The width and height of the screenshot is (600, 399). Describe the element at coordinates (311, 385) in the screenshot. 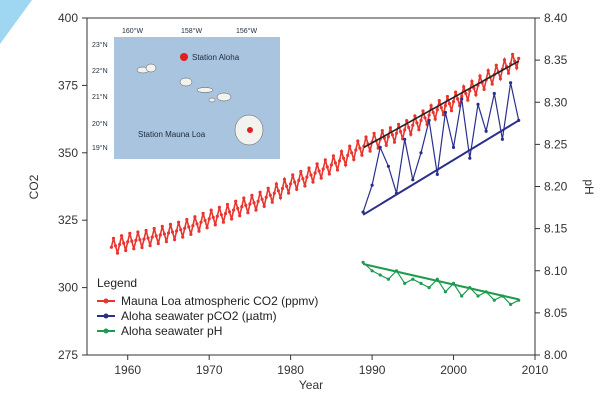

I see `x-axis-title: Year` at that location.